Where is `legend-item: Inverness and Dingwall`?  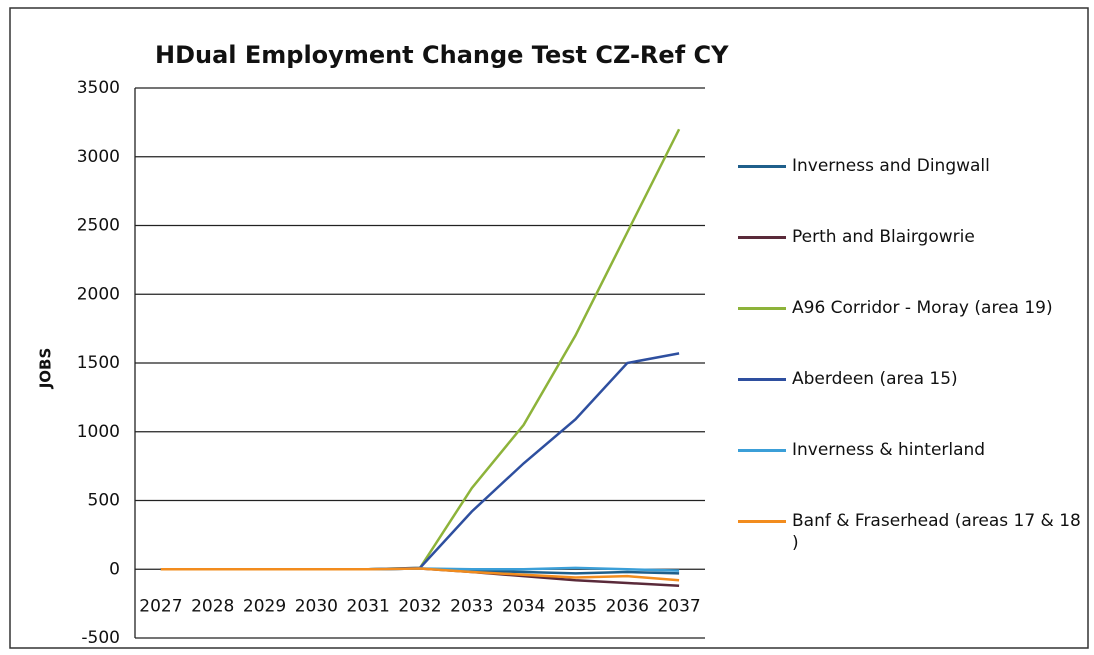 legend-item: Inverness and Dingwall is located at coordinates (915, 166).